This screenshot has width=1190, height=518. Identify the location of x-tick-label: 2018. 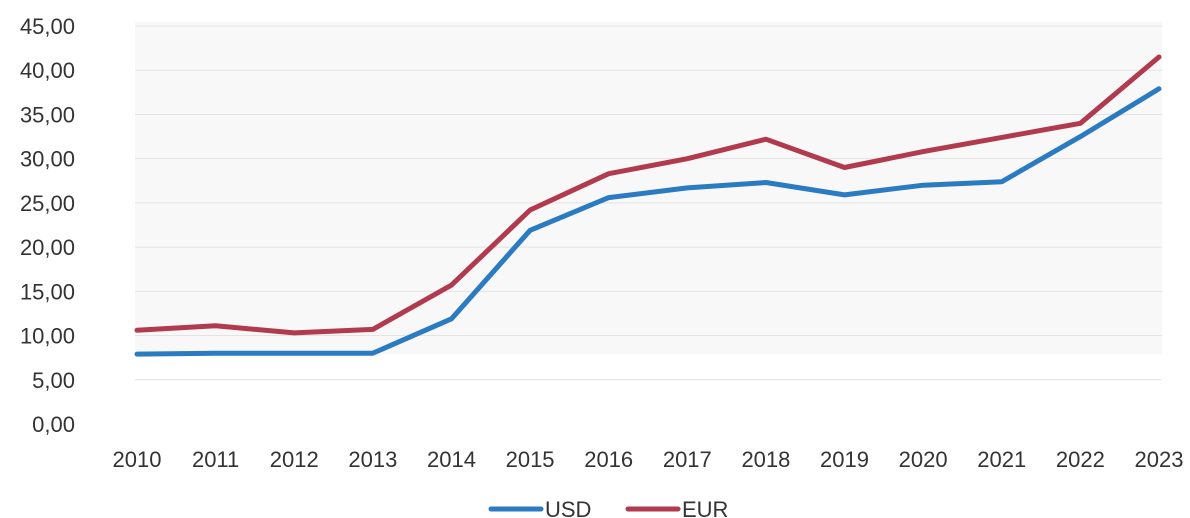
(765, 459).